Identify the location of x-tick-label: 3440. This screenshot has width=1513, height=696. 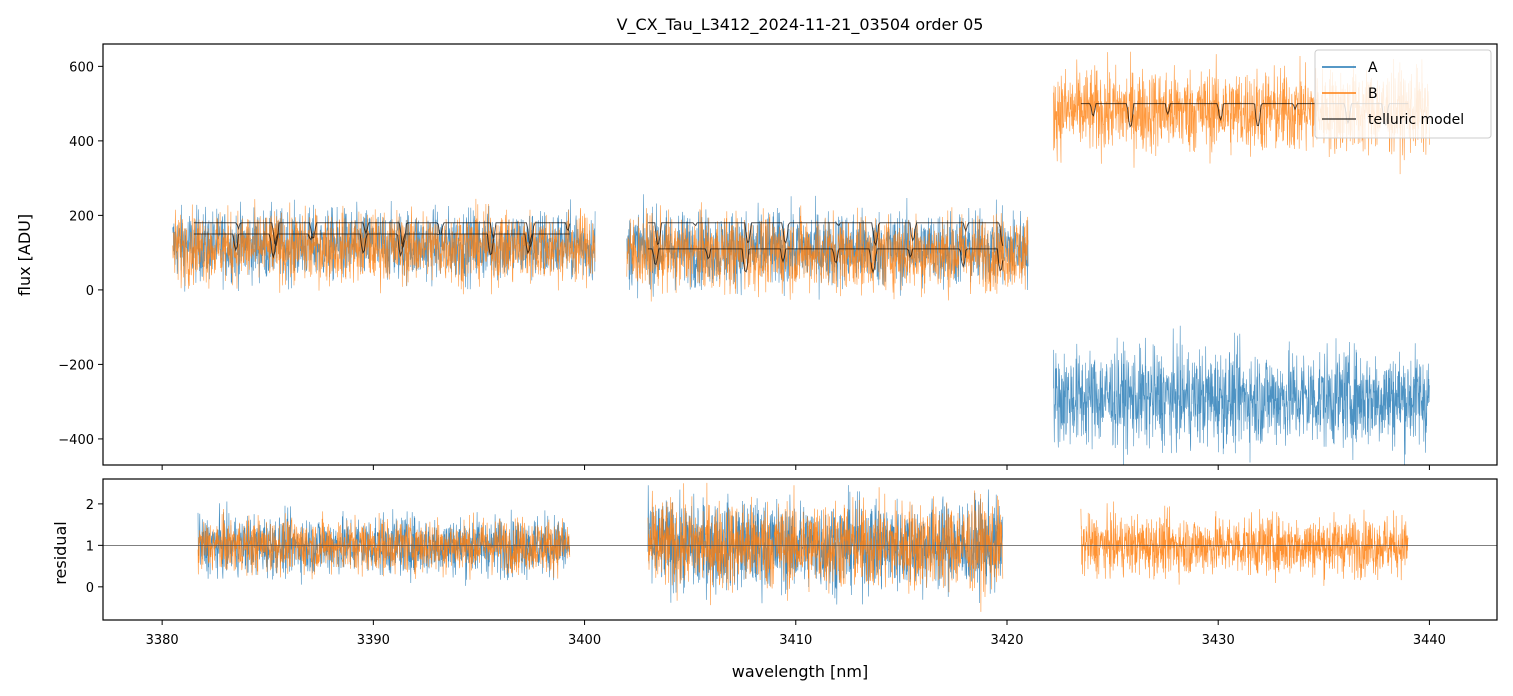
(1429, 640).